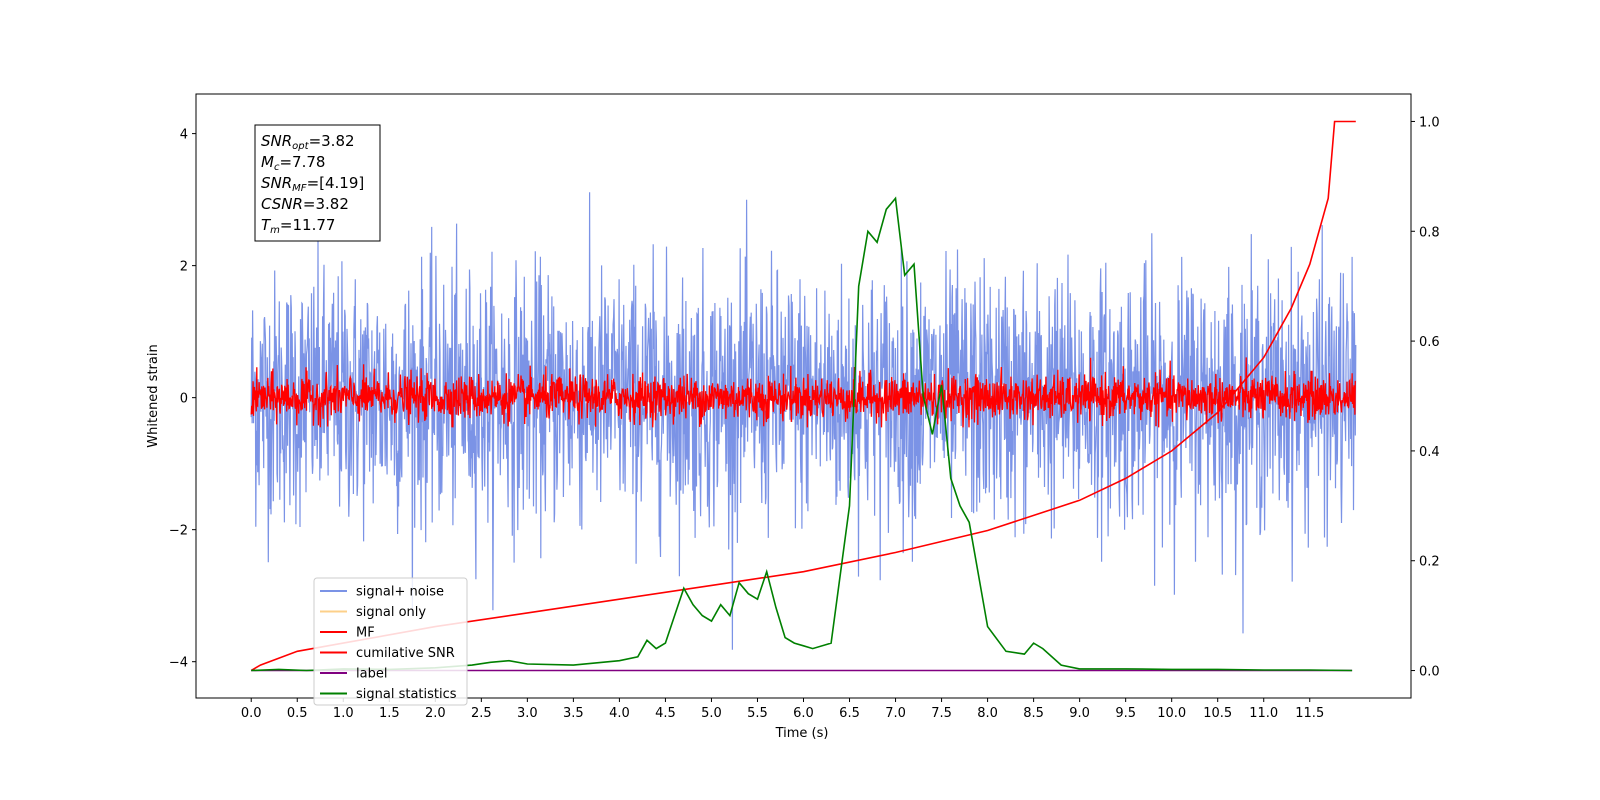 The height and width of the screenshot is (800, 1600). Describe the element at coordinates (1033, 713) in the screenshot. I see `x-tick-label: 8.5` at that location.